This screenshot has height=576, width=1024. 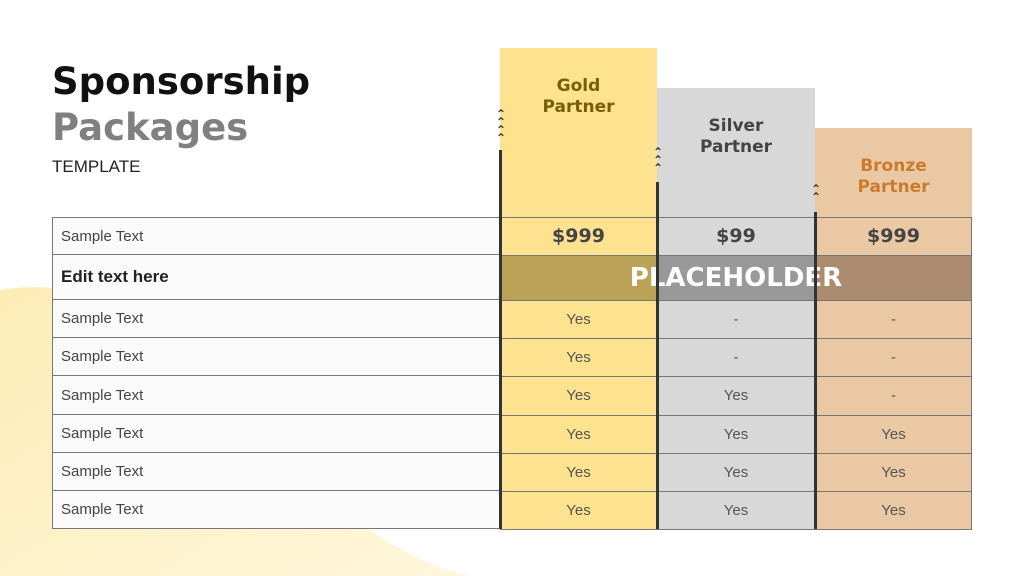 I want to click on row-label-price: Sample Text, so click(x=276, y=236).